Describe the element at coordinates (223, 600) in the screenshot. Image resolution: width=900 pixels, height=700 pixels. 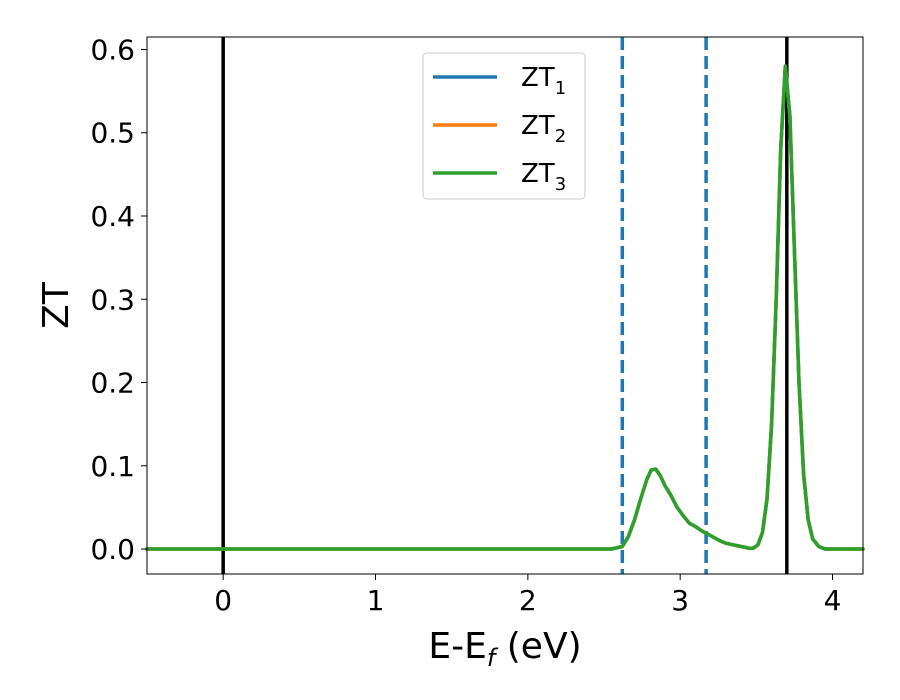
I see `x-tick-label: 0` at that location.